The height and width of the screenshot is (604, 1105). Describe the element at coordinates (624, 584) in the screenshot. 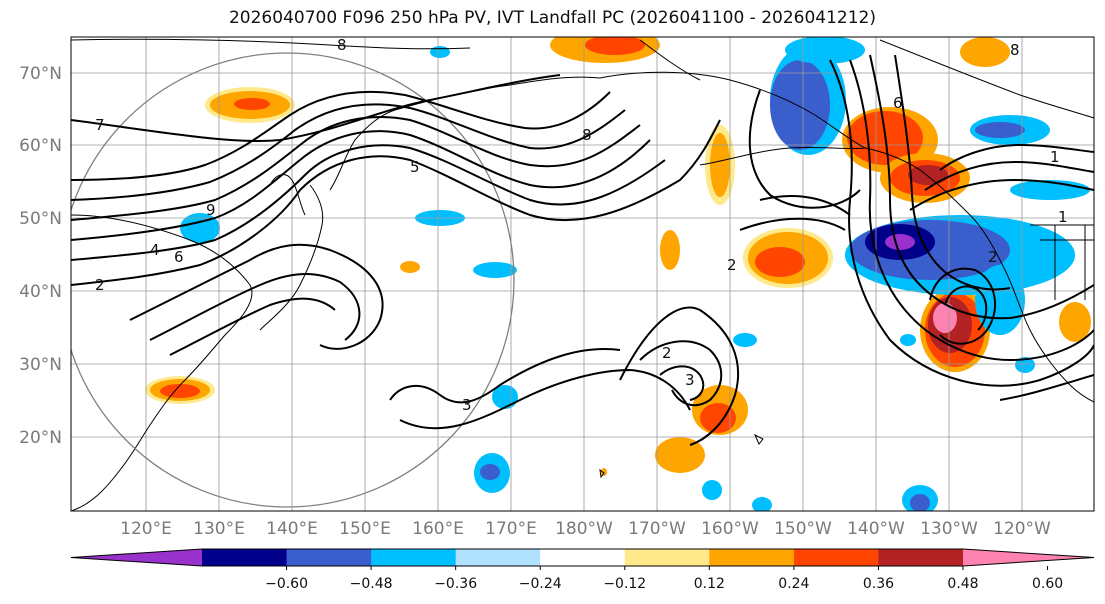

I see `colorbar-tick-label: −0.12` at that location.